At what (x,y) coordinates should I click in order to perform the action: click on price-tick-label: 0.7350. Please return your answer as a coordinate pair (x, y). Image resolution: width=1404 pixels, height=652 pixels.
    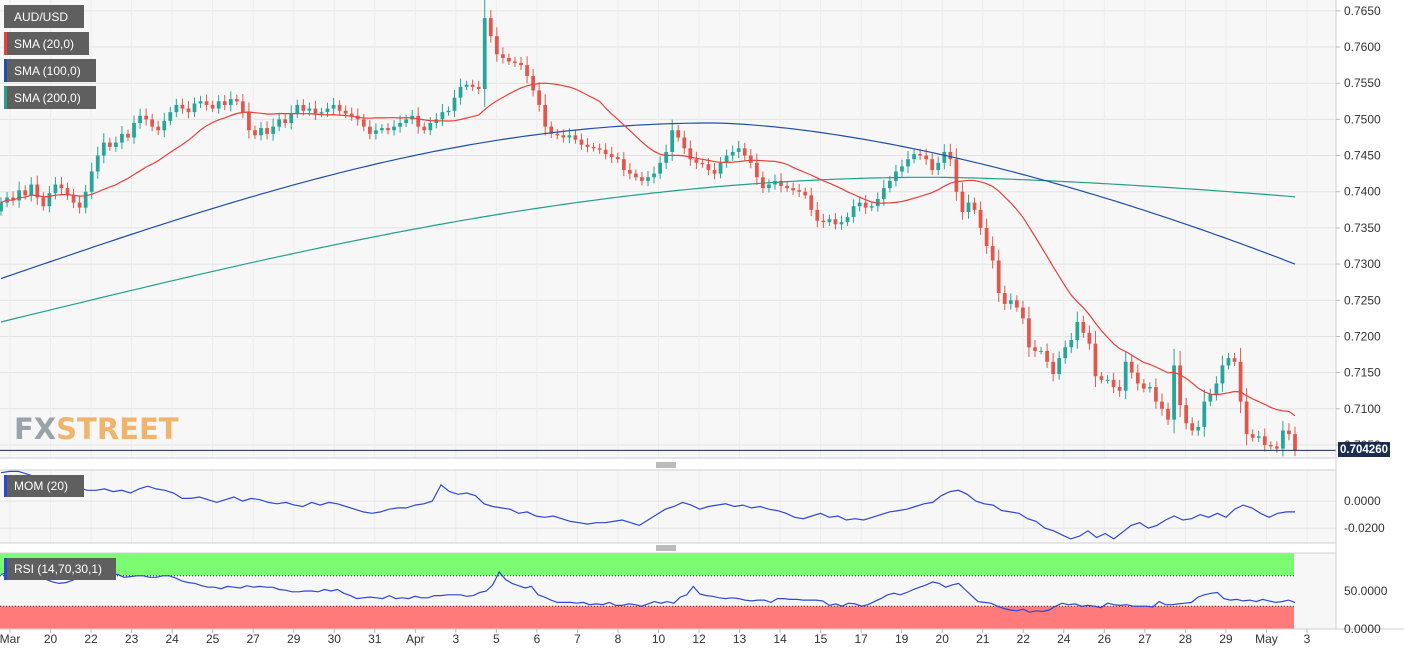
    Looking at the image, I should click on (1362, 228).